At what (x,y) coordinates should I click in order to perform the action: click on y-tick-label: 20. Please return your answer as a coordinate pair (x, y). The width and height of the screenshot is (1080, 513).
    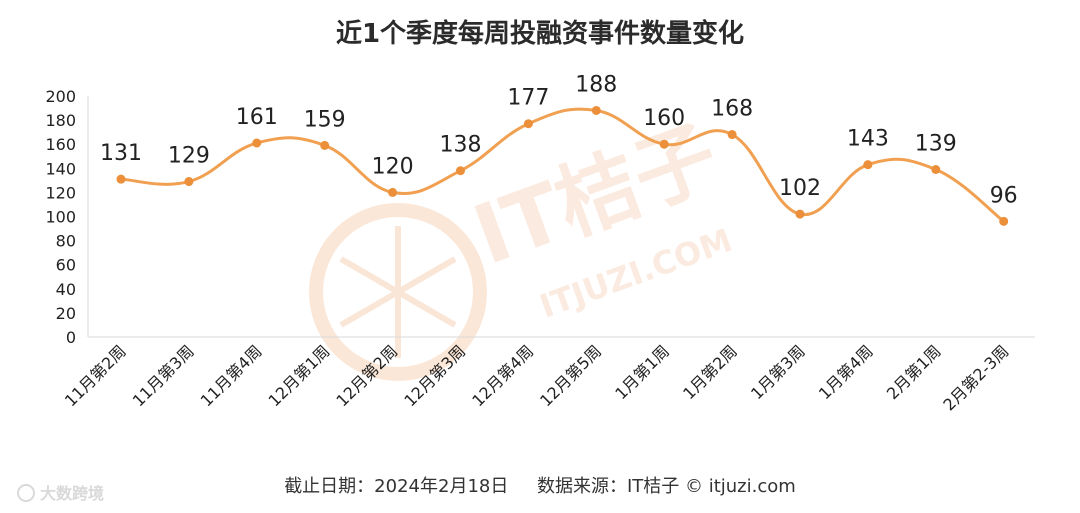
    Looking at the image, I should click on (66, 313).